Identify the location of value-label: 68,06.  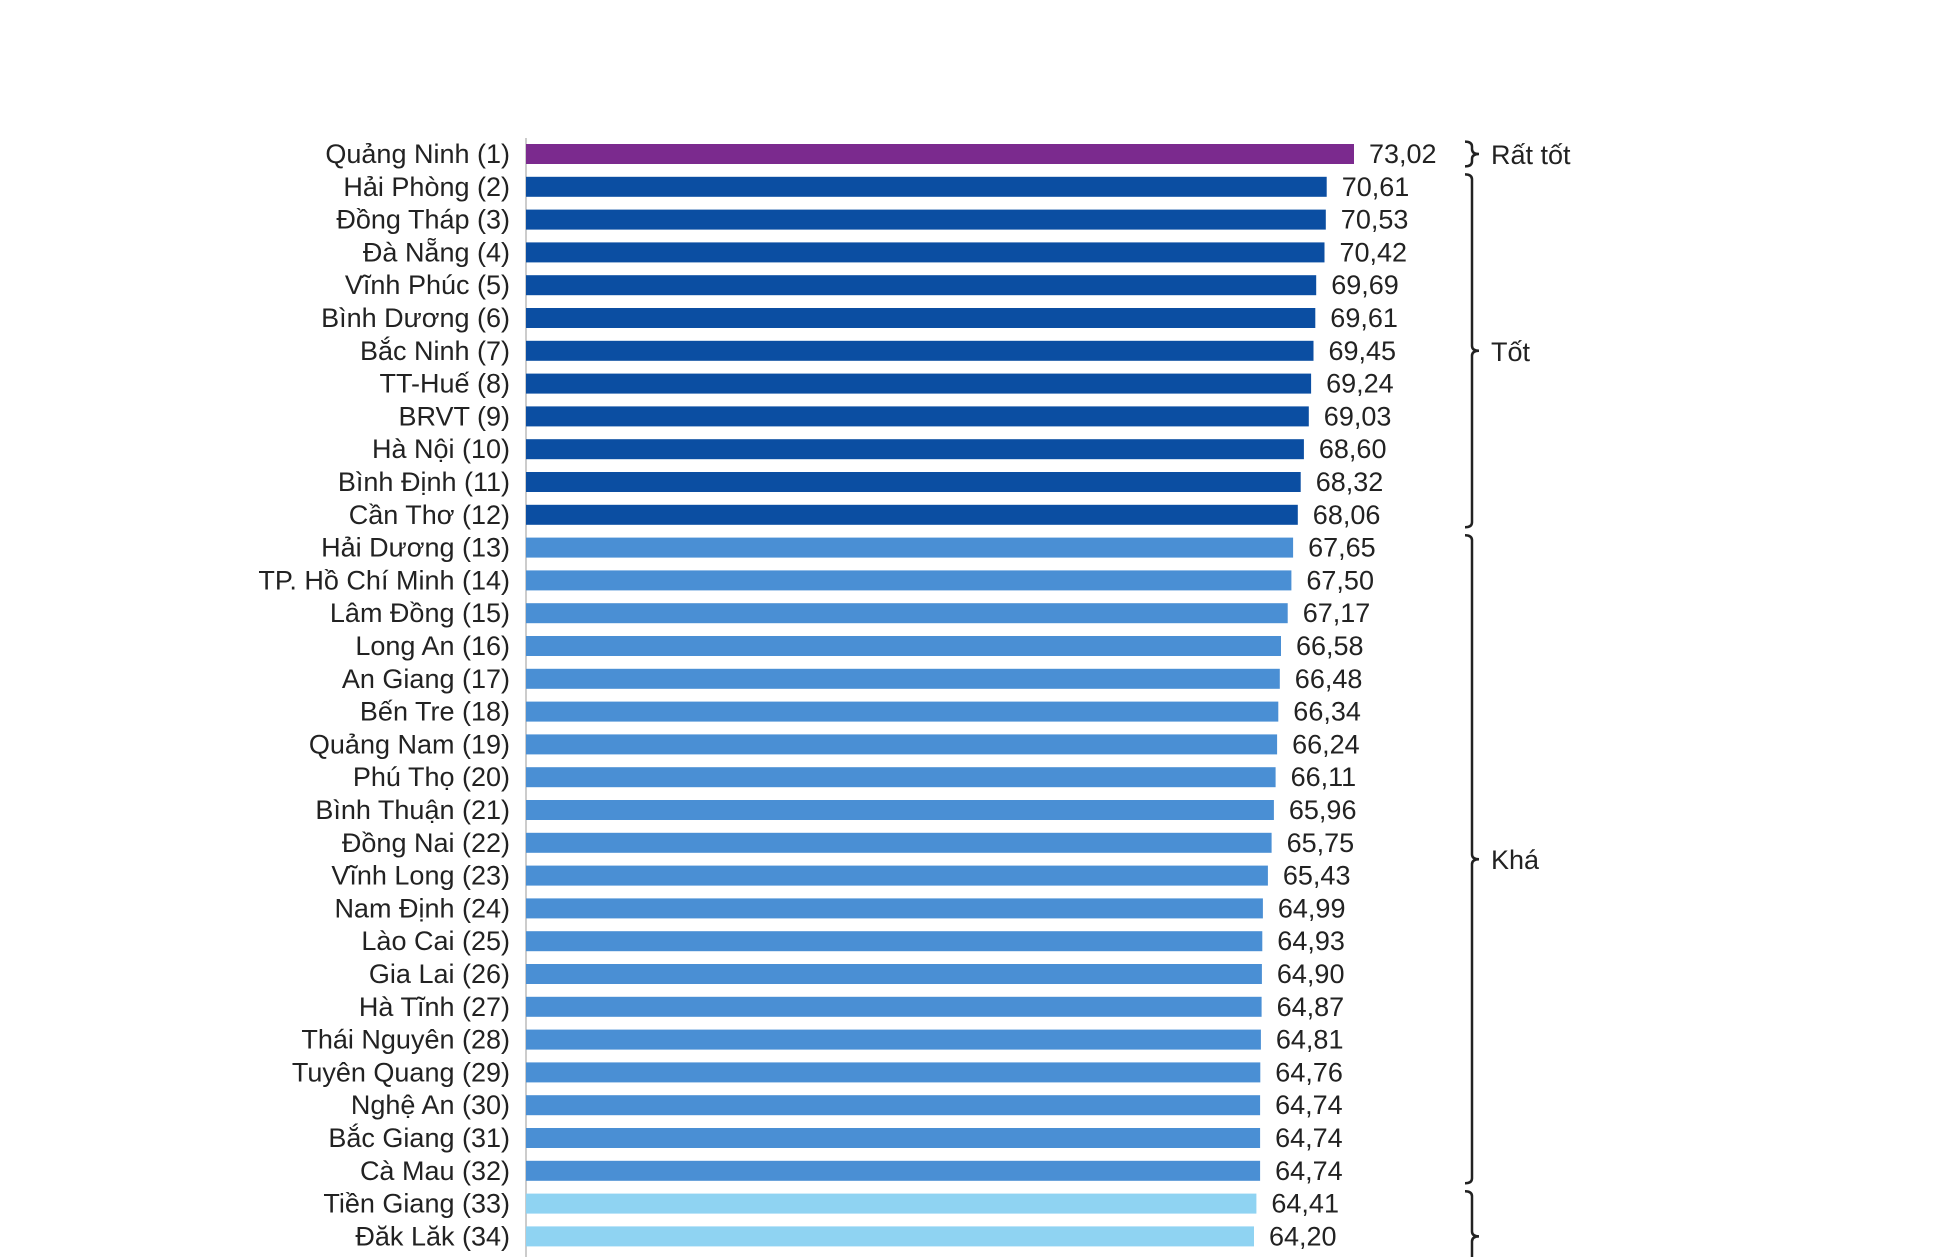
(1347, 515).